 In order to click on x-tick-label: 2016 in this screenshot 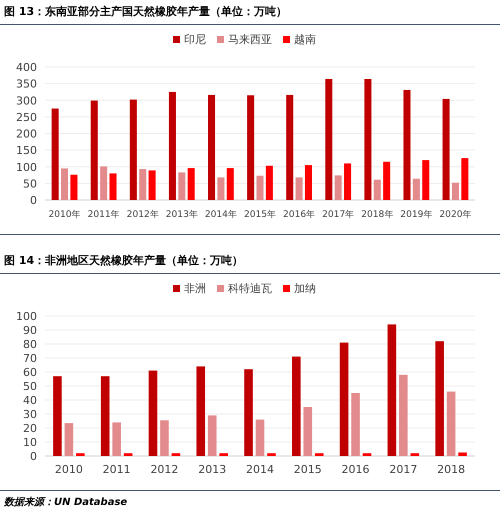, I will do `click(356, 469)`.